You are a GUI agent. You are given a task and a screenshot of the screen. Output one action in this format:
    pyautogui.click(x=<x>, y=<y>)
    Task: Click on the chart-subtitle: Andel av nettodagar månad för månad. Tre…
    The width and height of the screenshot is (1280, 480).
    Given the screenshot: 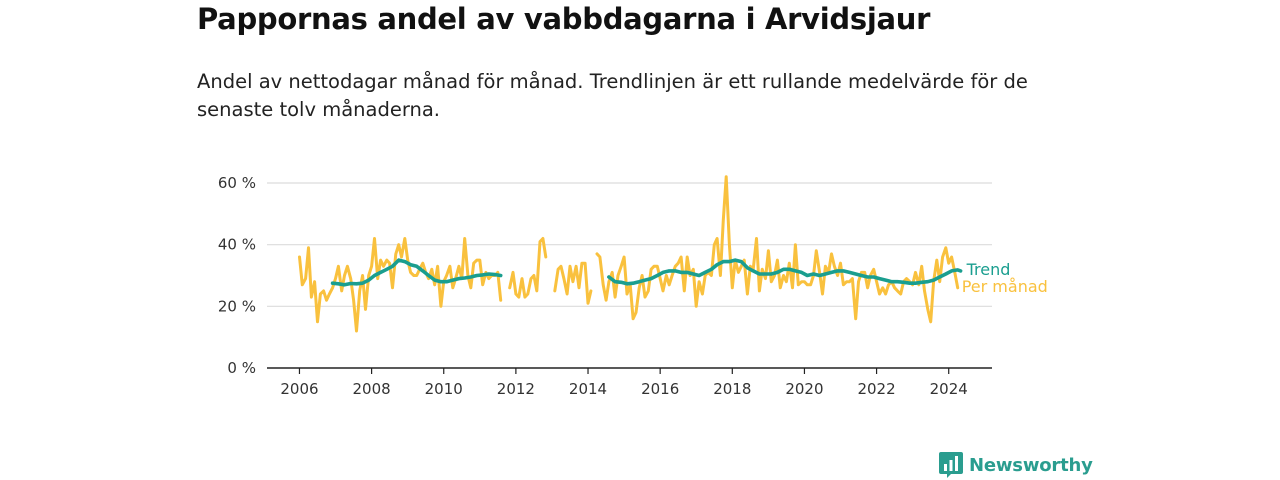 What is the action you would take?
    pyautogui.click(x=612, y=95)
    